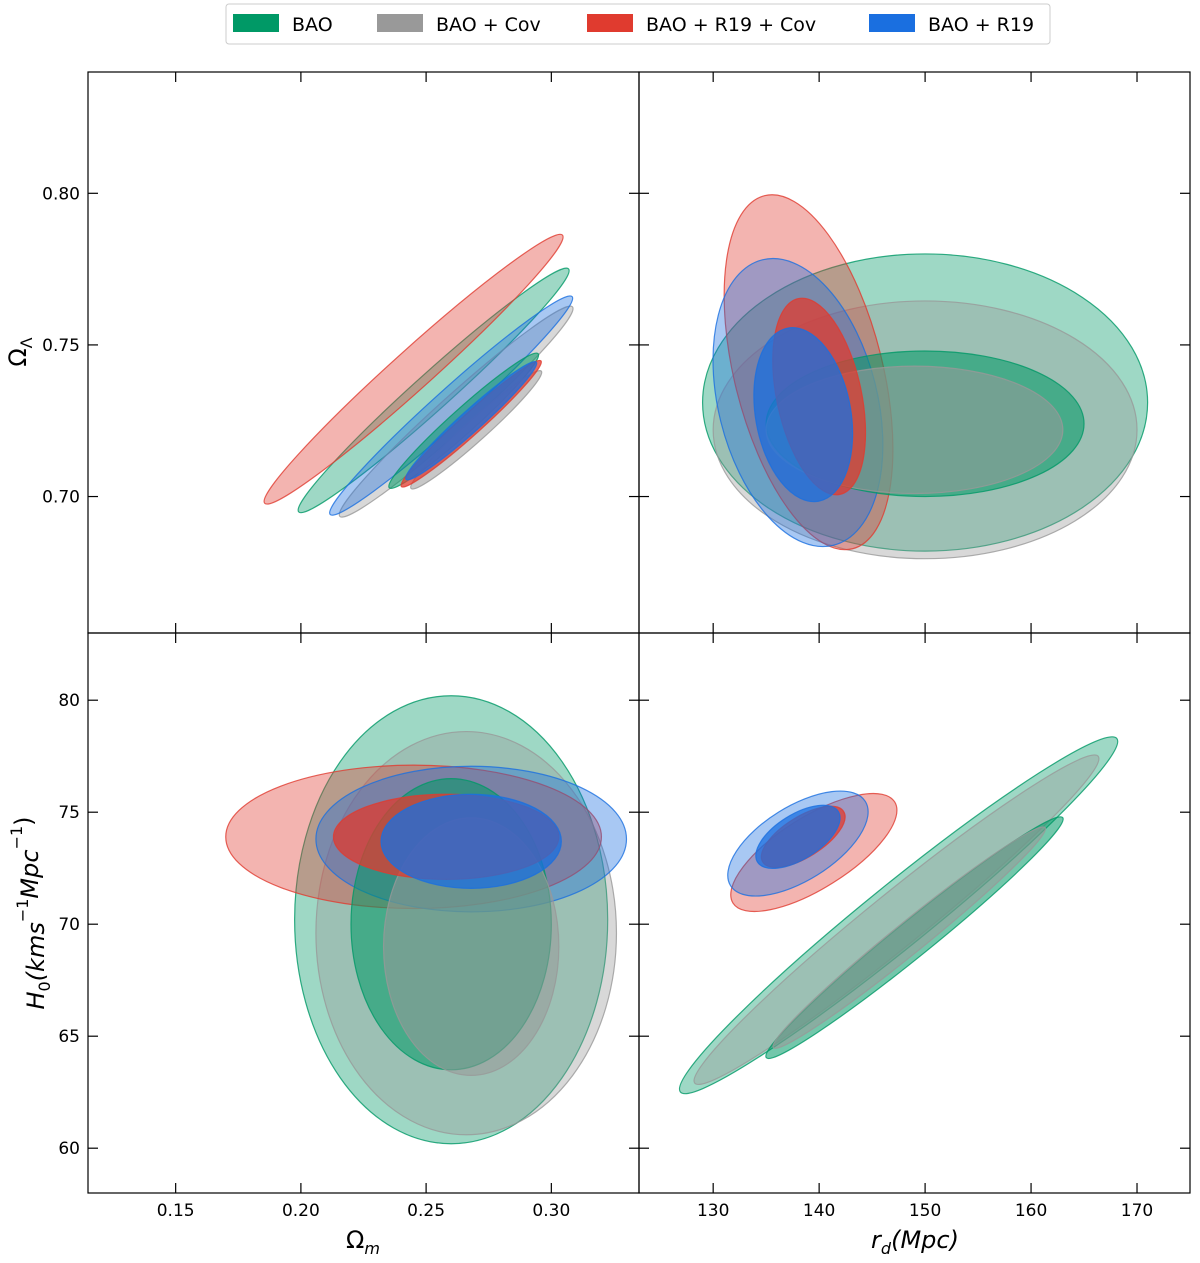 This screenshot has width=1200, height=1263. Describe the element at coordinates (69, 813) in the screenshot. I see `y-tick-label: 75` at that location.